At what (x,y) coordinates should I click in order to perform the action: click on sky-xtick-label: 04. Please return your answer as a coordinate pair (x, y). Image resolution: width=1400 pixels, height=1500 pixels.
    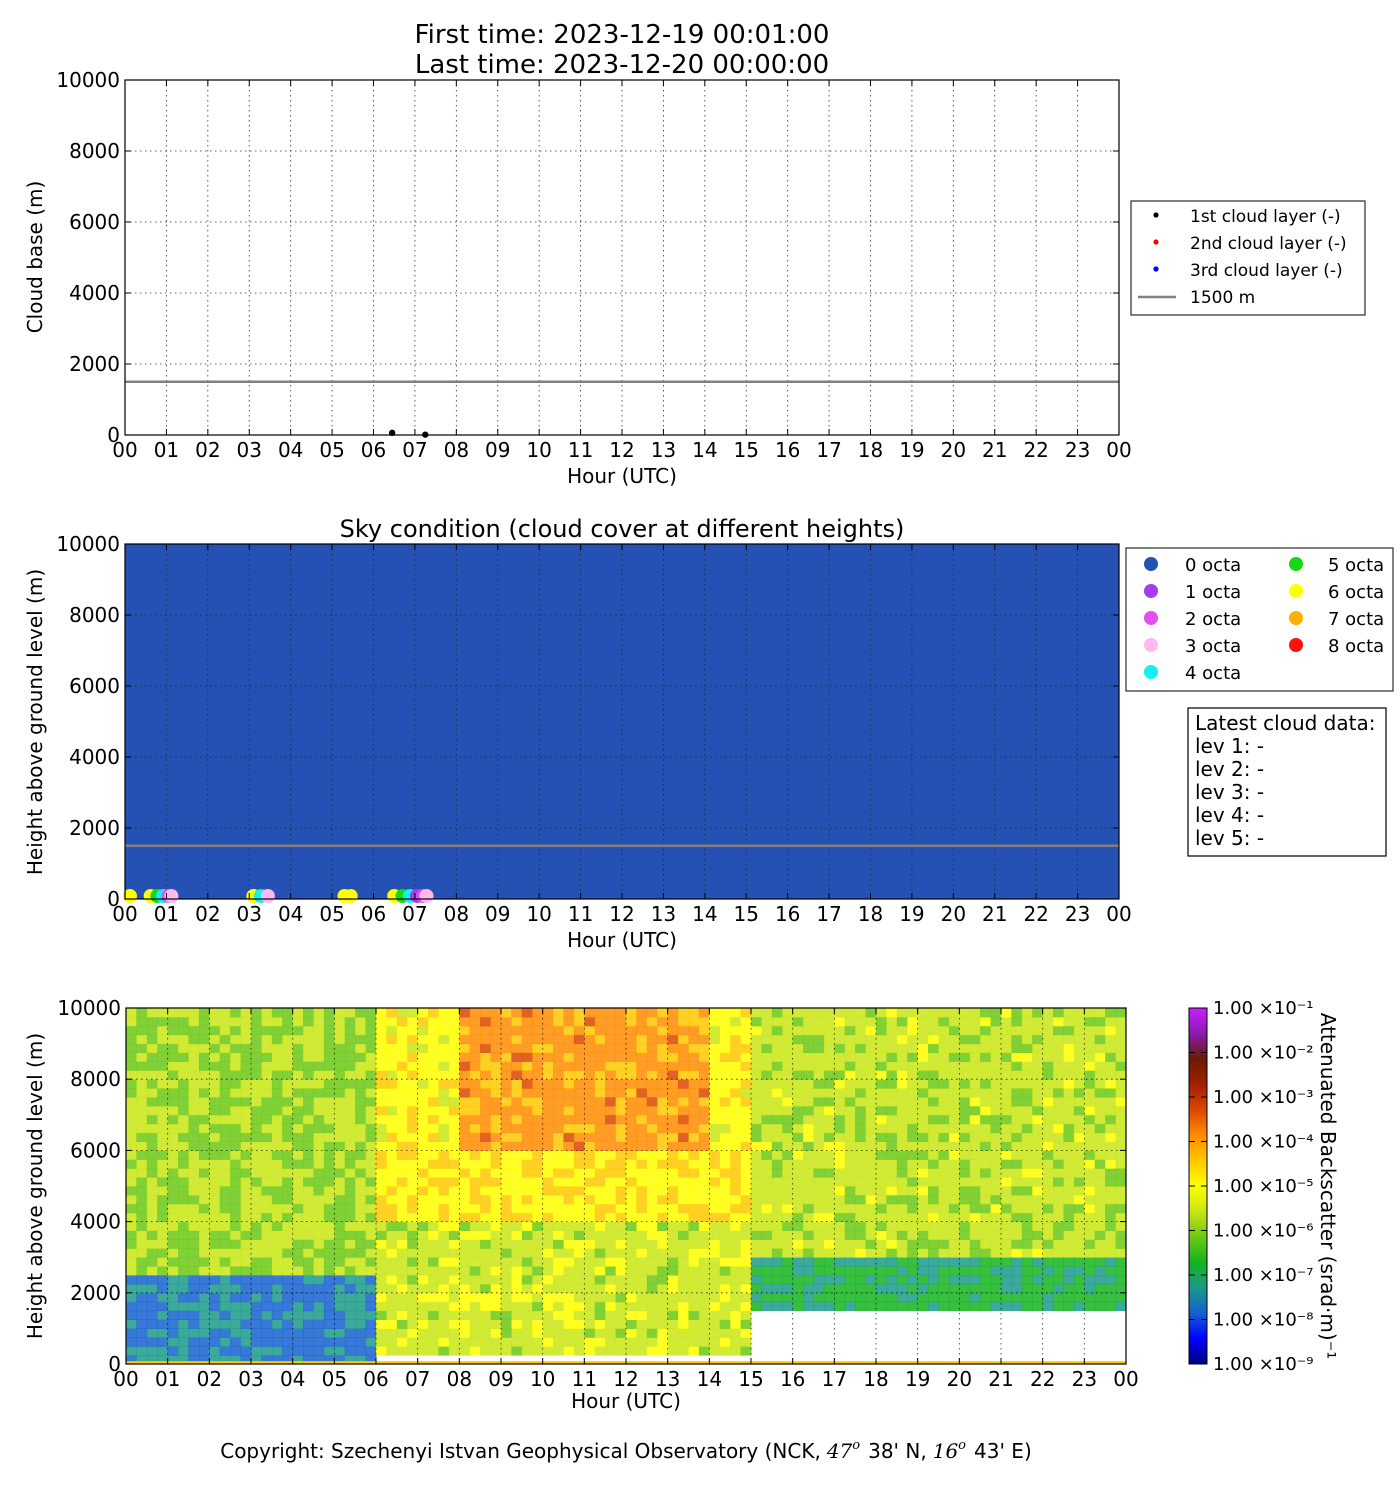
    Looking at the image, I should click on (290, 914).